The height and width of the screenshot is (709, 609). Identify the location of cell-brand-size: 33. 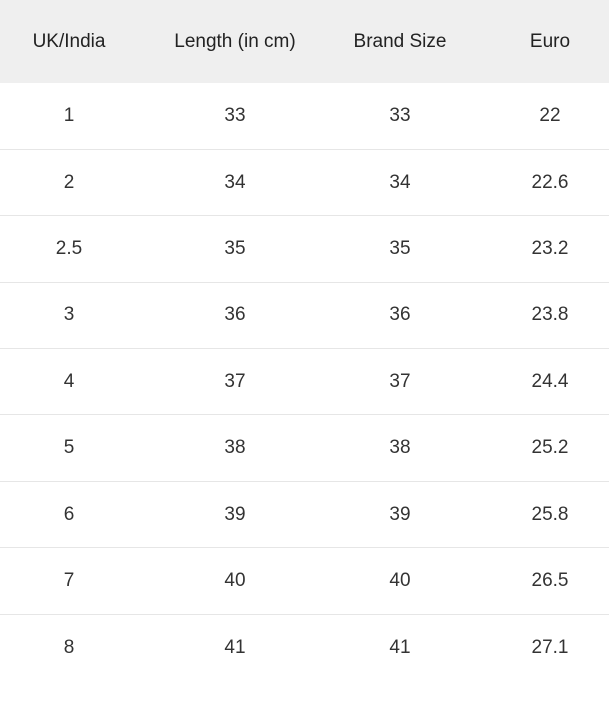
(400, 115).